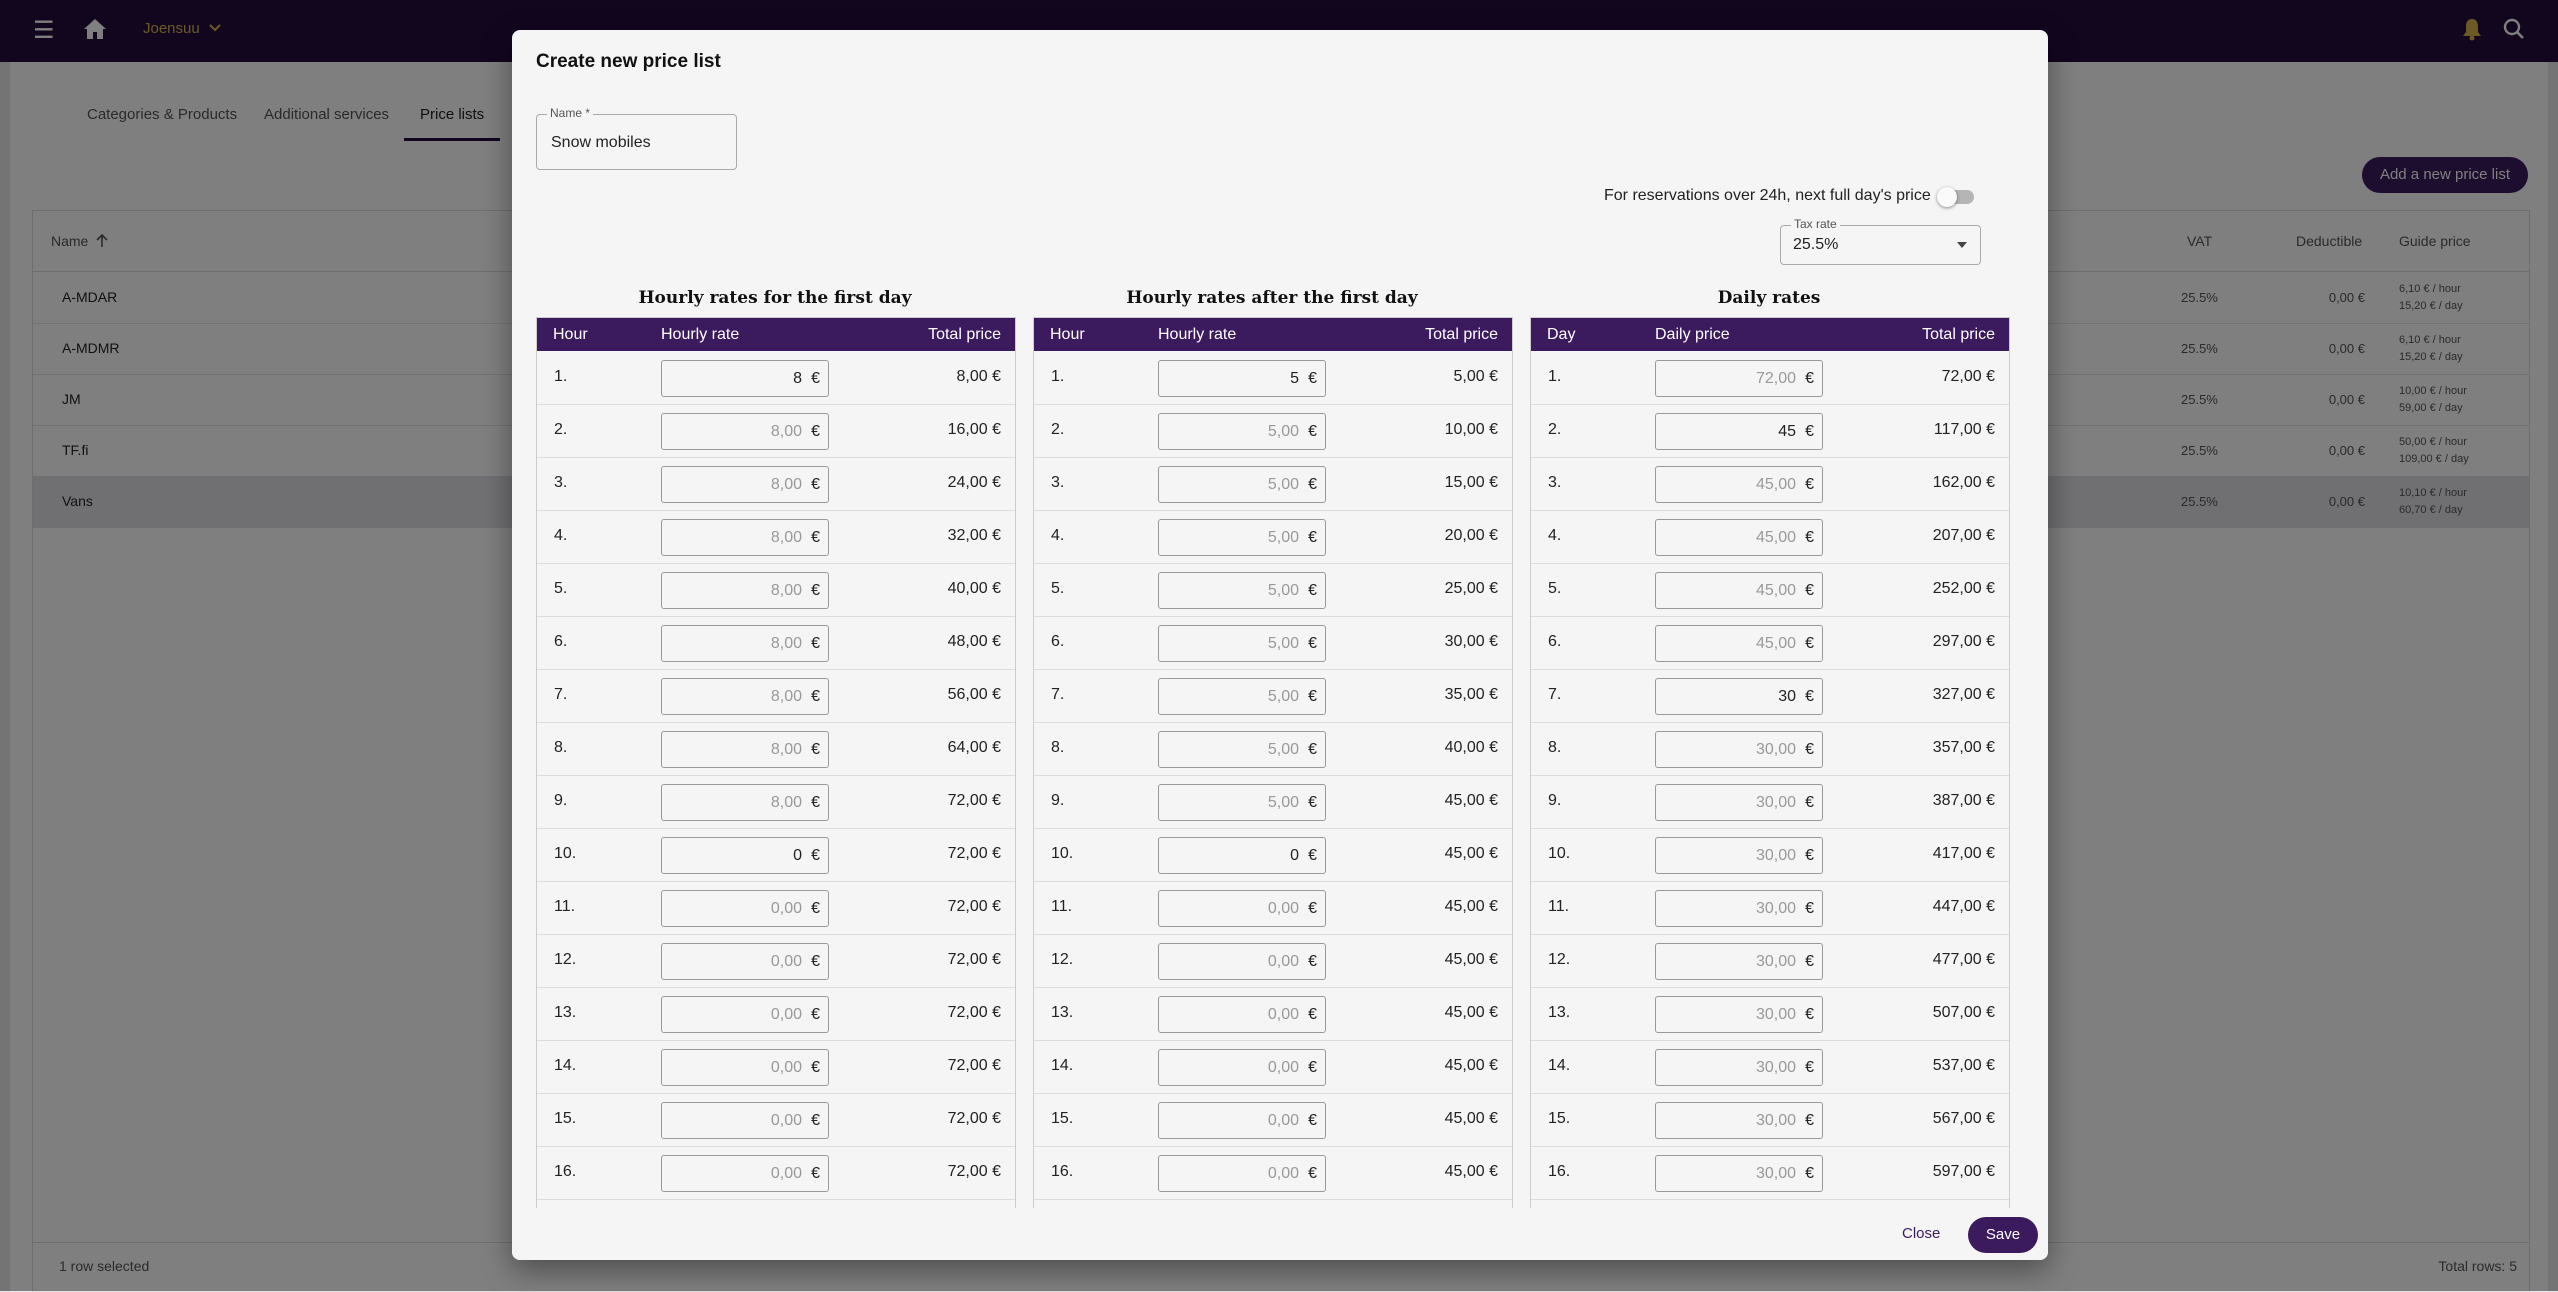  I want to click on toggle-knob, so click(1947, 197).